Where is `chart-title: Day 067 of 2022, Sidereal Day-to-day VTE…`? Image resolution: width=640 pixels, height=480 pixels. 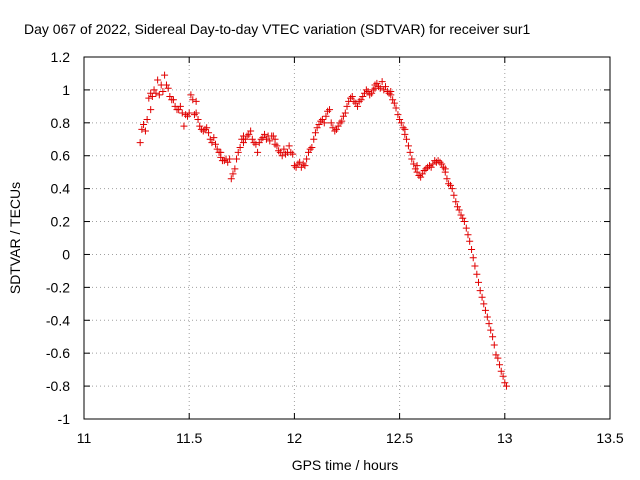 chart-title: Day 067 of 2022, Sidereal Day-to-day VTE… is located at coordinates (277, 29).